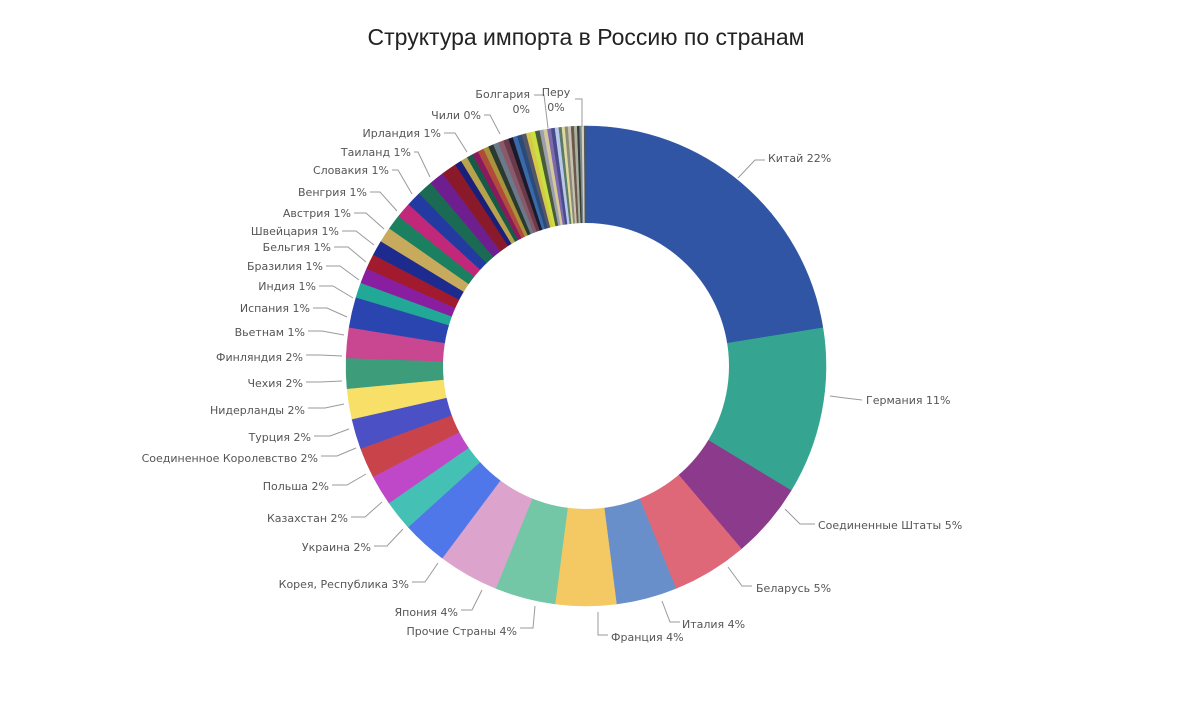  Describe the element at coordinates (426, 612) in the screenshot. I see `slice-label: Япония 4%` at that location.